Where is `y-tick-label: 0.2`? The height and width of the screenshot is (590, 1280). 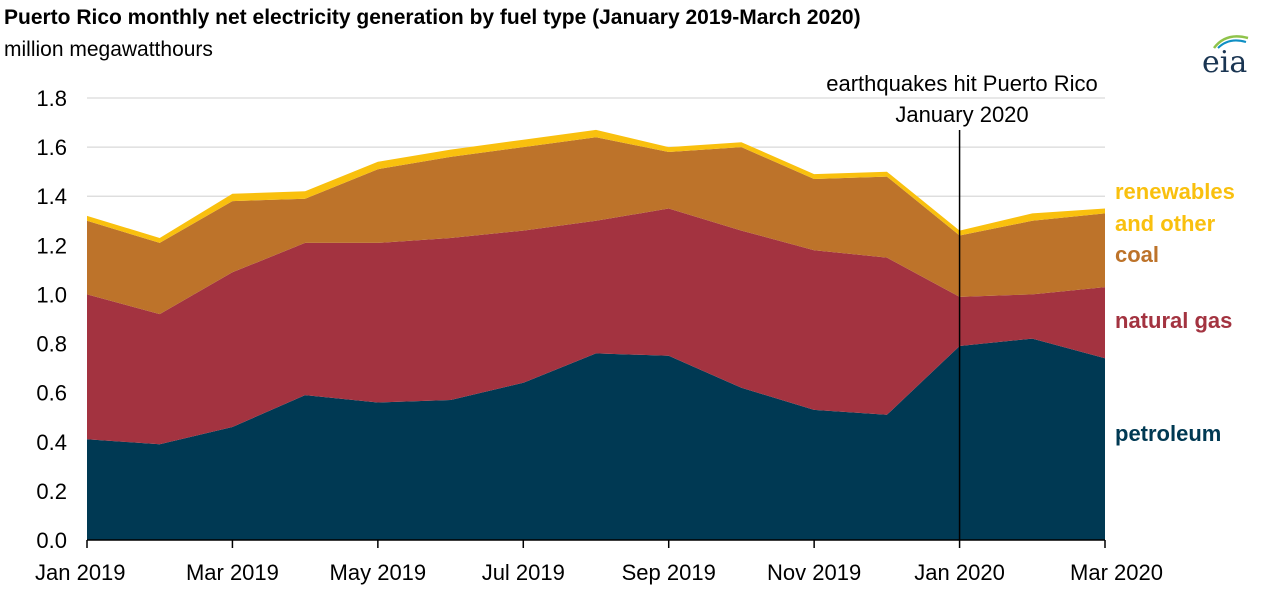 y-tick-label: 0.2 is located at coordinates (51, 491).